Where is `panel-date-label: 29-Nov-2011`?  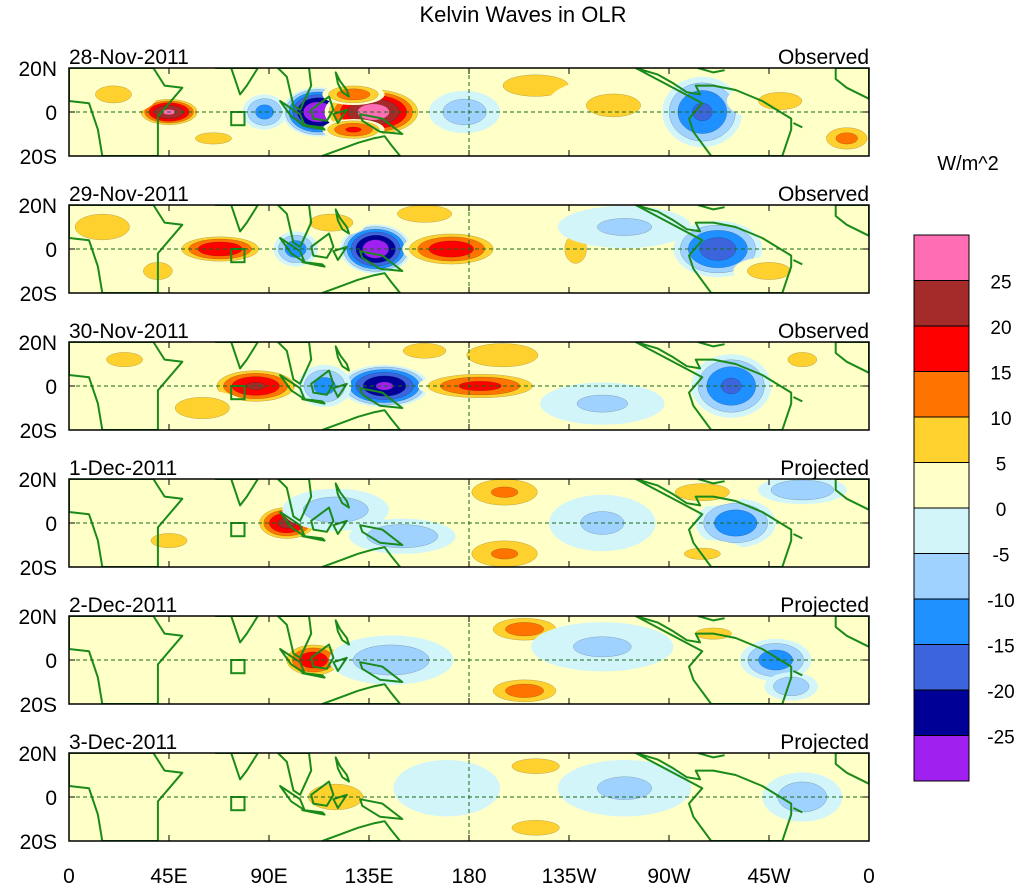
panel-date-label: 29-Nov-2011 is located at coordinates (129, 194).